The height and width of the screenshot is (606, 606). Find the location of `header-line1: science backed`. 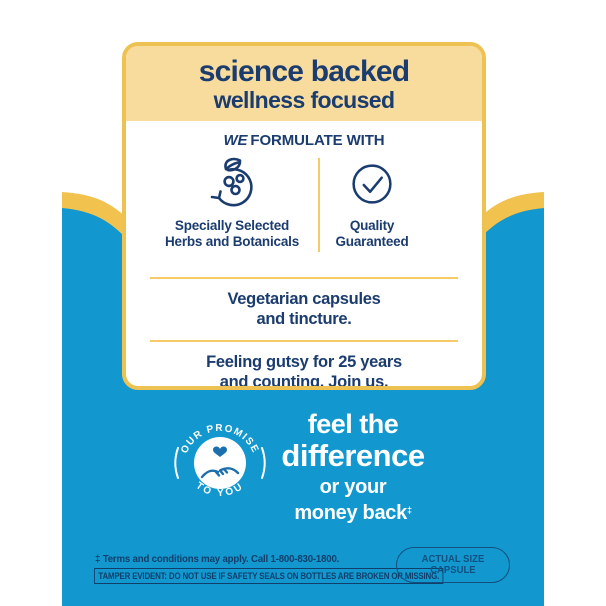

header-line1: science backed is located at coordinates (304, 71).